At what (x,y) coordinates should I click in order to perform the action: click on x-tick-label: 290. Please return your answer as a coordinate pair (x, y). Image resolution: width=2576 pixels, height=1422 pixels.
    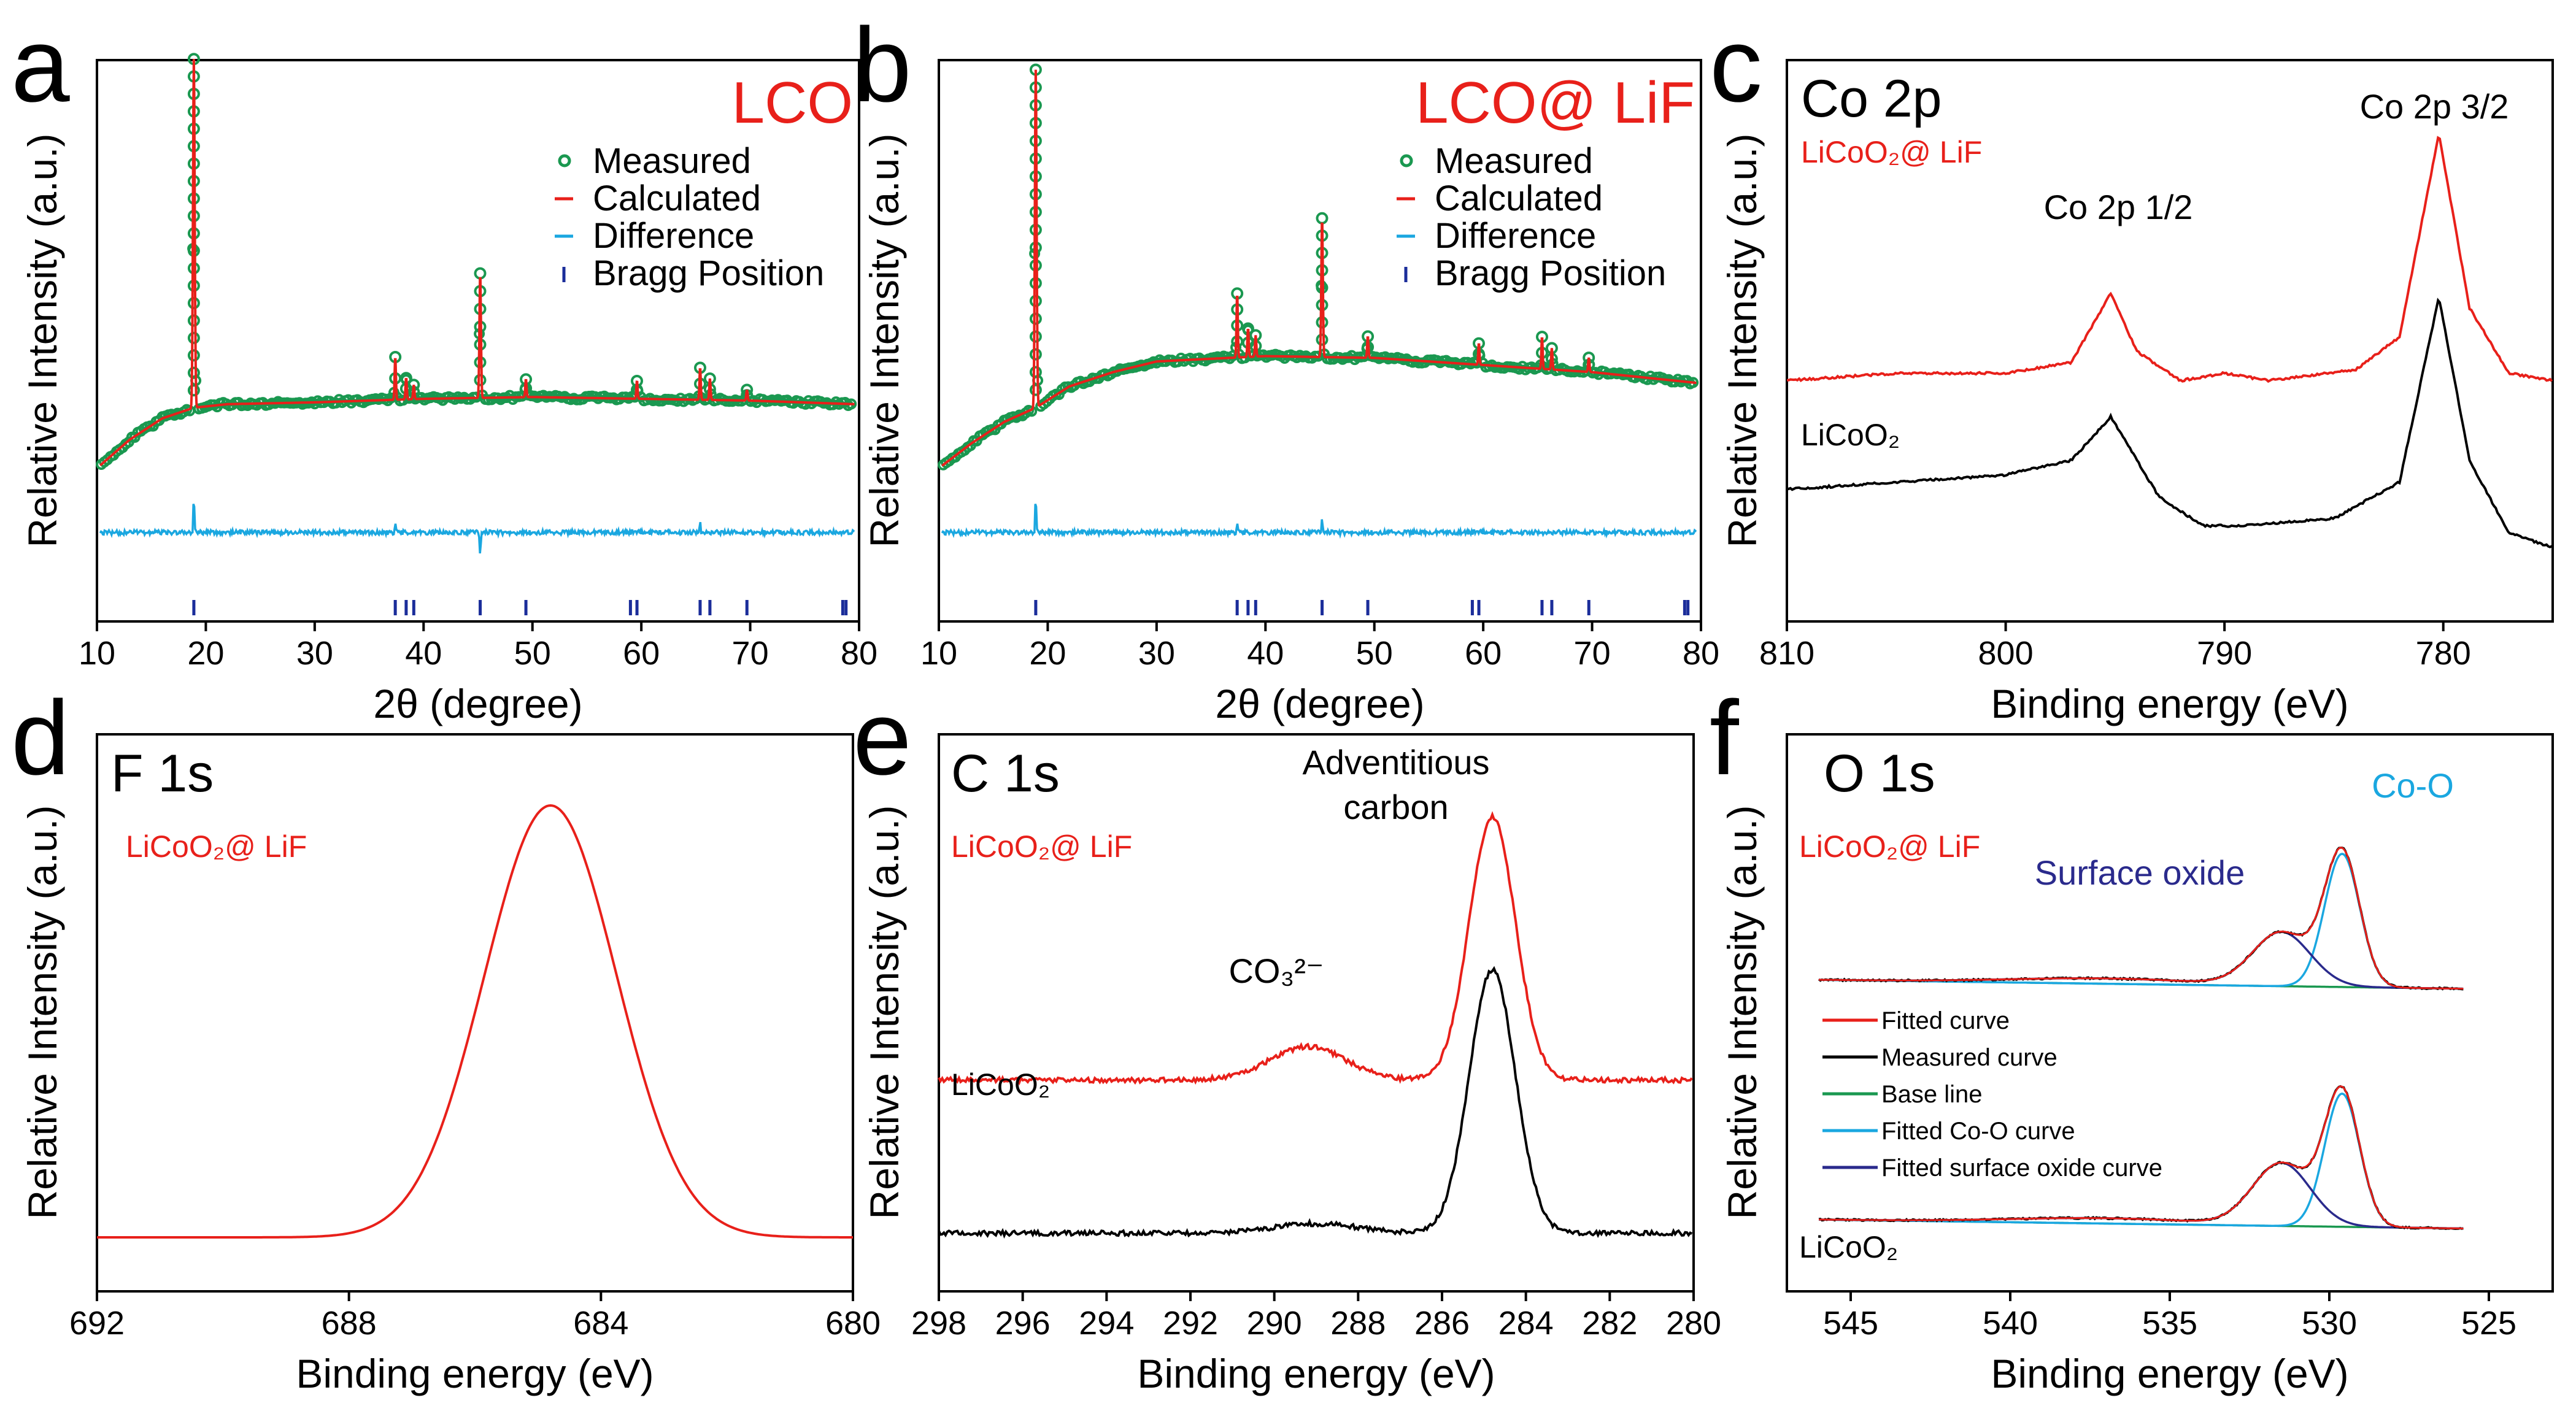
    Looking at the image, I should click on (1274, 1323).